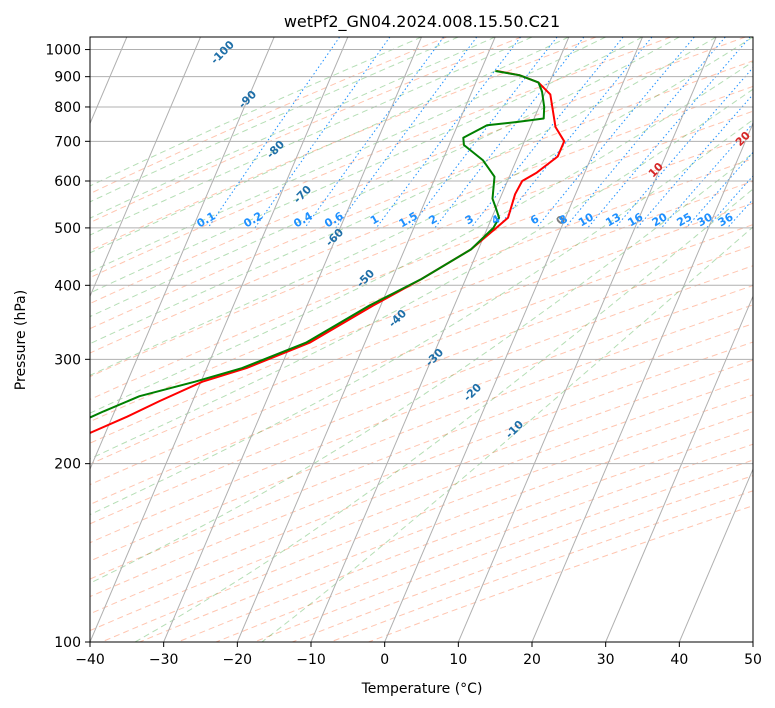 This screenshot has height=708, width=775. Describe the element at coordinates (606, 660) in the screenshot. I see `x-tick-label: 30` at that location.